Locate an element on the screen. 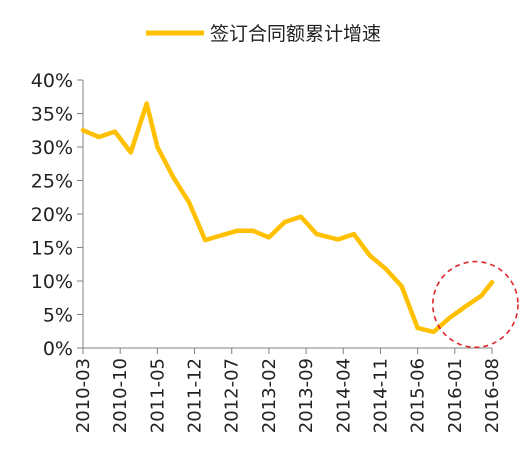 Image resolution: width=520 pixels, height=459 pixels. x-tick-label: 2013-02 is located at coordinates (269, 395).